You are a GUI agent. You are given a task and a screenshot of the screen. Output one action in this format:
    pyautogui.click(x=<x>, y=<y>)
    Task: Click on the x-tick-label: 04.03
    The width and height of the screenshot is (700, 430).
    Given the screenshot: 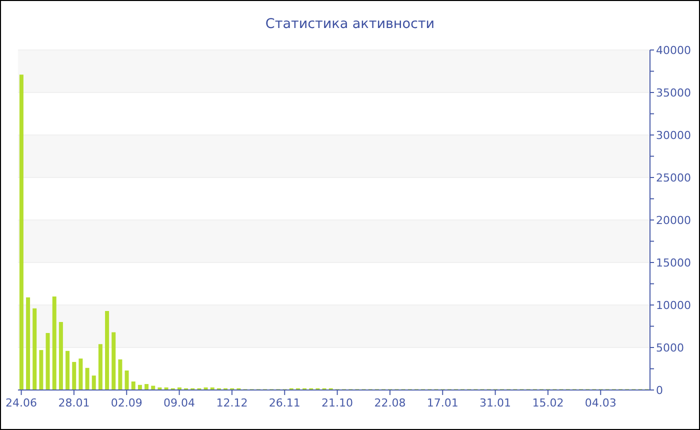 What is the action you would take?
    pyautogui.click(x=600, y=403)
    